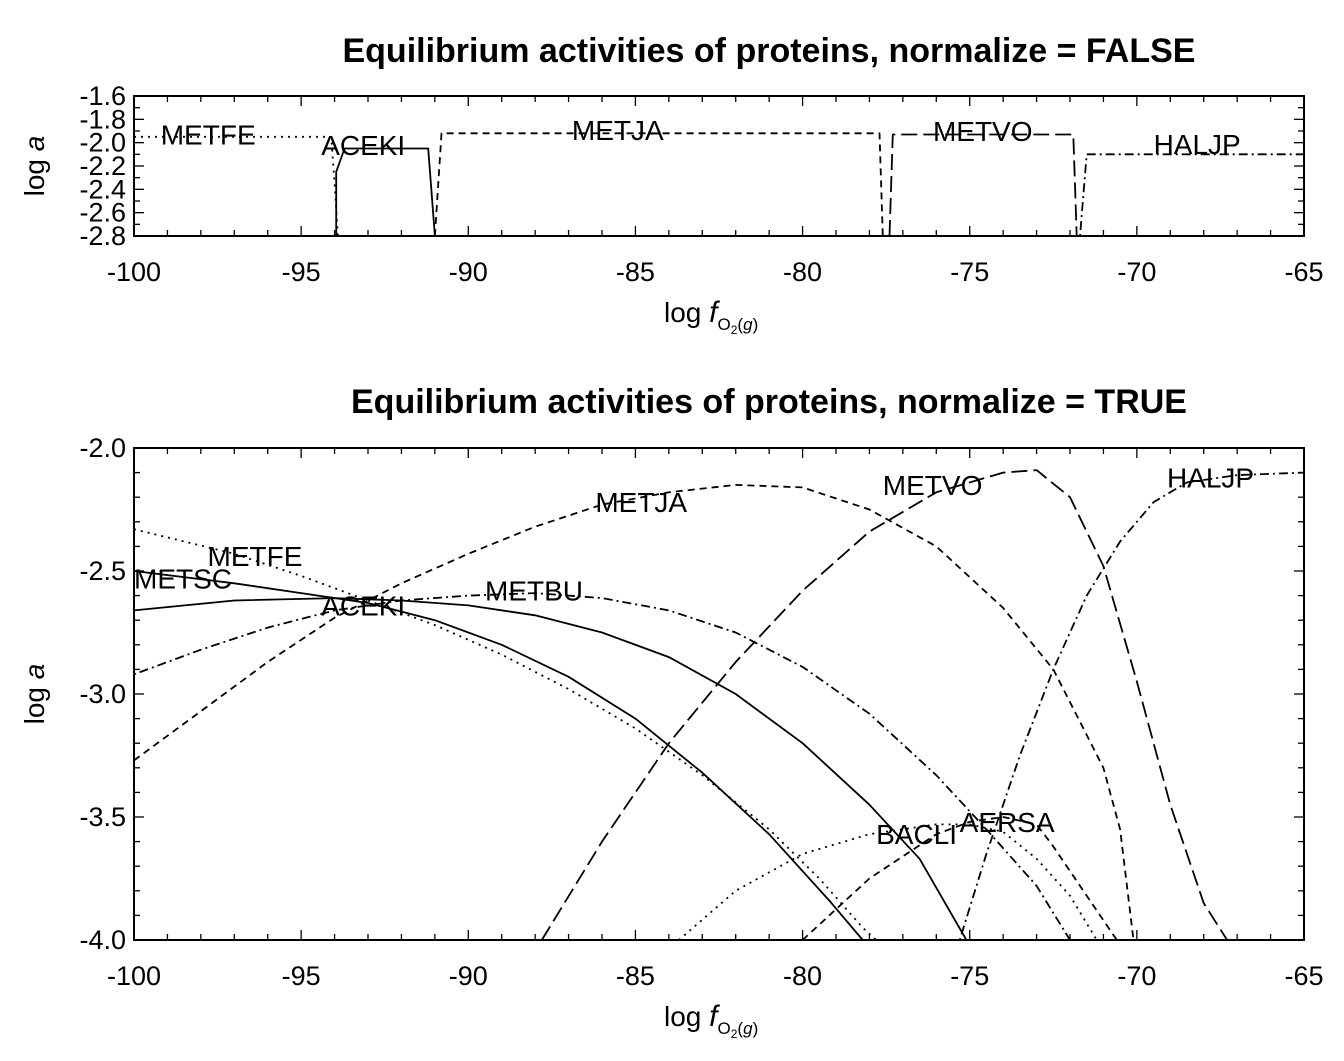 This screenshot has height=1061, width=1344. I want to click on series-label-bacli: BACLI, so click(916, 834).